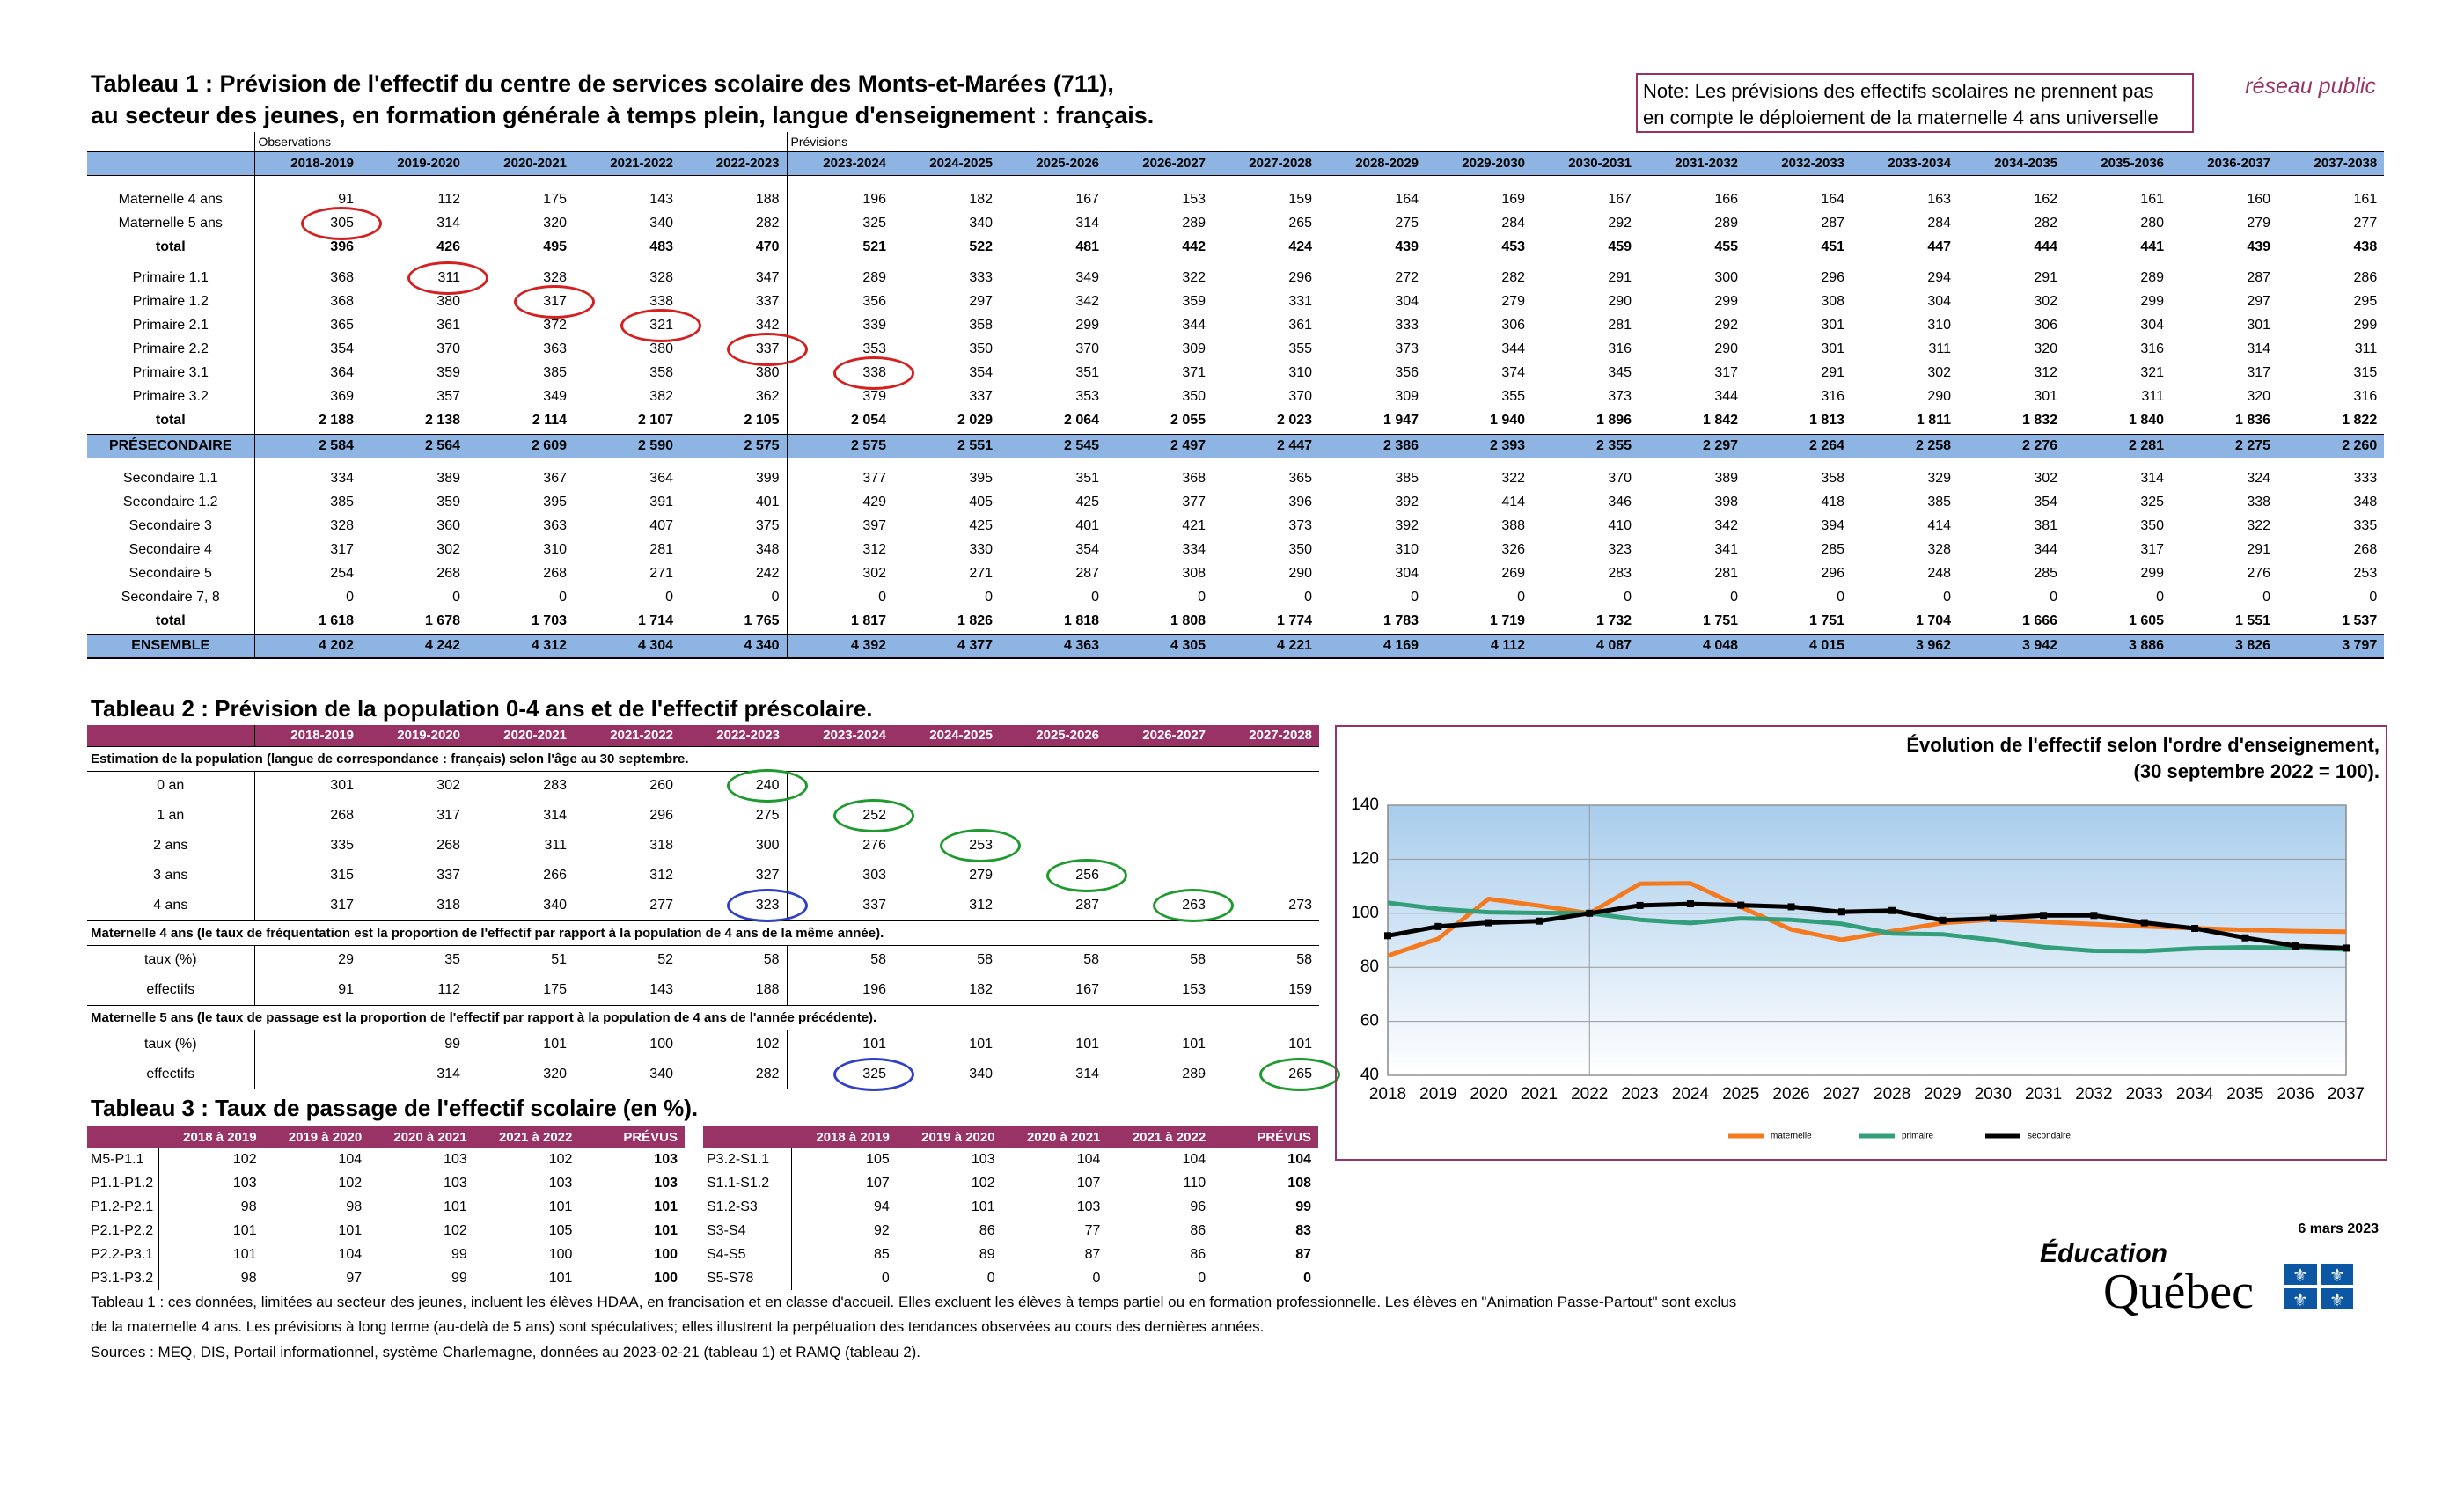 The width and height of the screenshot is (2464, 1496). I want to click on cell: 1 836, so click(2252, 420).